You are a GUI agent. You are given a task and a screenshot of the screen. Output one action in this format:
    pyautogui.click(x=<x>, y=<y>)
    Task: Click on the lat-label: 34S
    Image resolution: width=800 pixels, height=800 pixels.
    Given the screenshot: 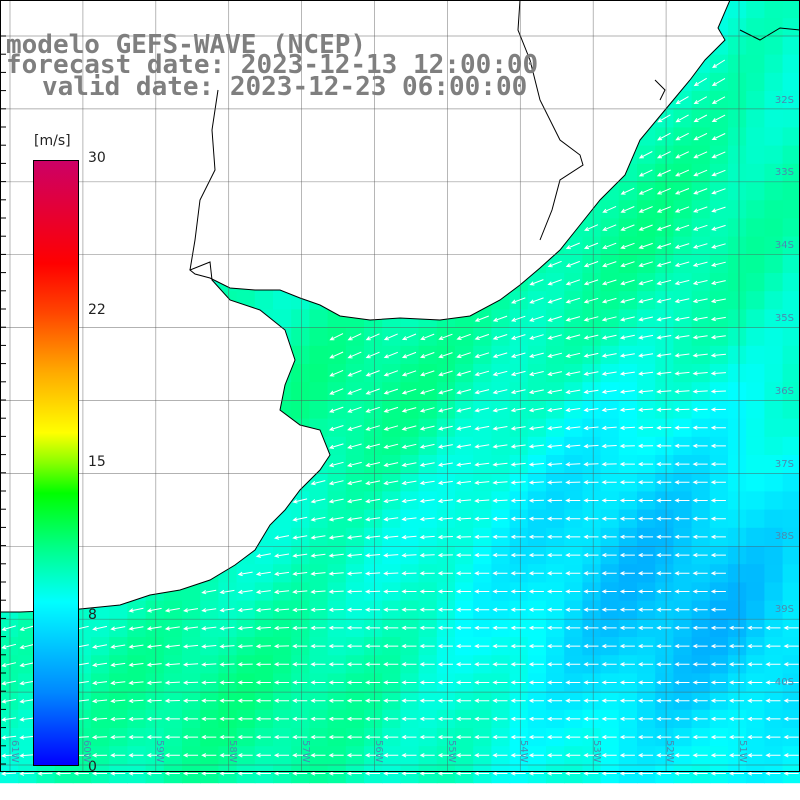 What is the action you would take?
    pyautogui.click(x=784, y=245)
    